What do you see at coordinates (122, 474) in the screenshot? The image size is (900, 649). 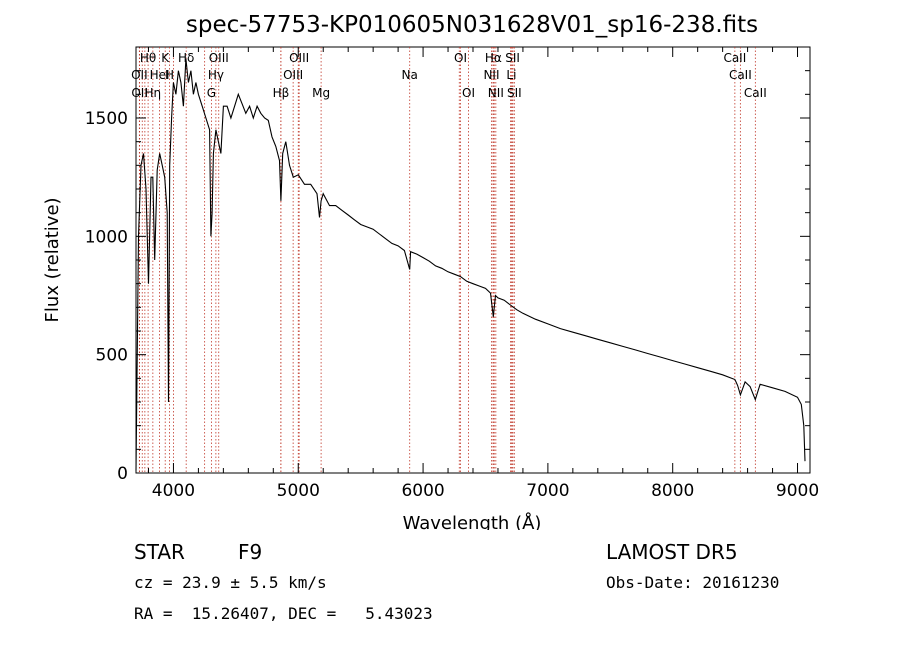 I see `y-tick-label: 0` at bounding box center [122, 474].